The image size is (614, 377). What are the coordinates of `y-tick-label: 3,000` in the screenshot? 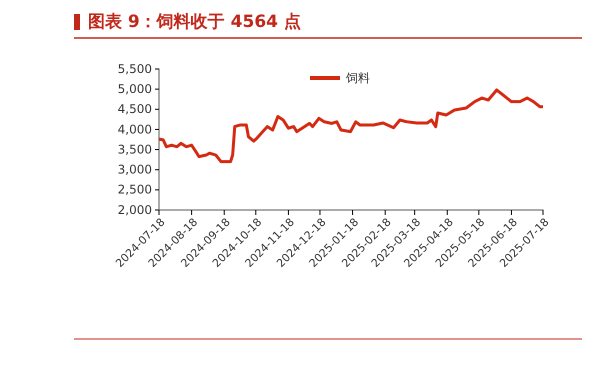 It's located at (135, 169).